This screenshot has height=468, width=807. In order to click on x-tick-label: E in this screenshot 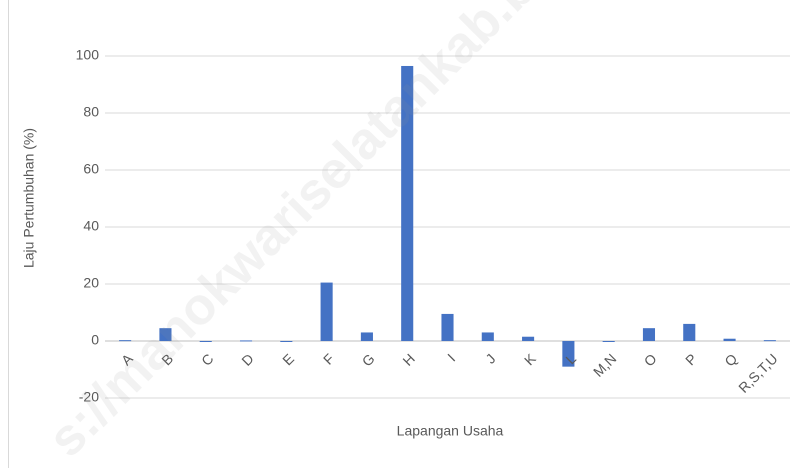, I will do `click(288, 359)`.